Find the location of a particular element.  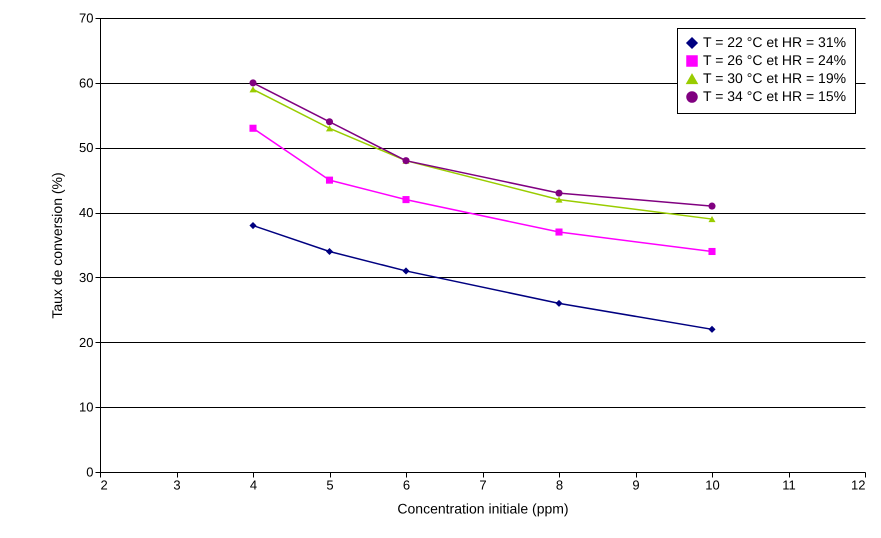

y-tick-label: 20 is located at coordinates (86, 342).